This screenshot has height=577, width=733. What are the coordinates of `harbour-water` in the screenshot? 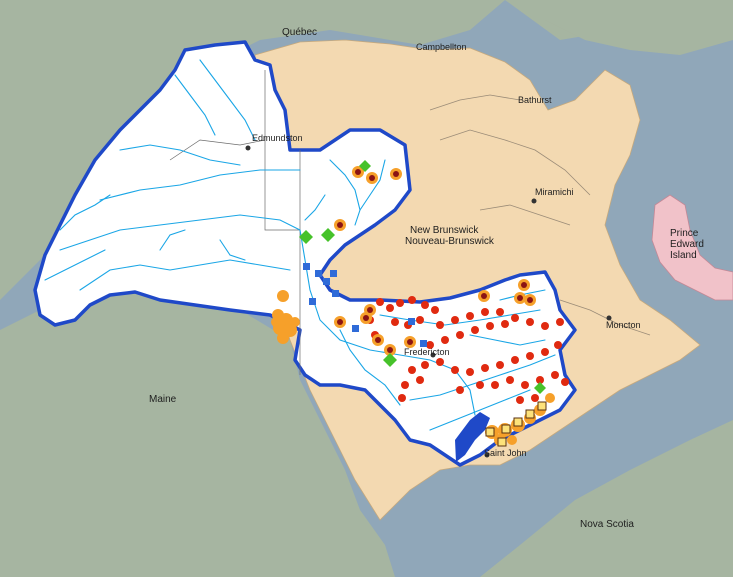 It's located at (472, 437).